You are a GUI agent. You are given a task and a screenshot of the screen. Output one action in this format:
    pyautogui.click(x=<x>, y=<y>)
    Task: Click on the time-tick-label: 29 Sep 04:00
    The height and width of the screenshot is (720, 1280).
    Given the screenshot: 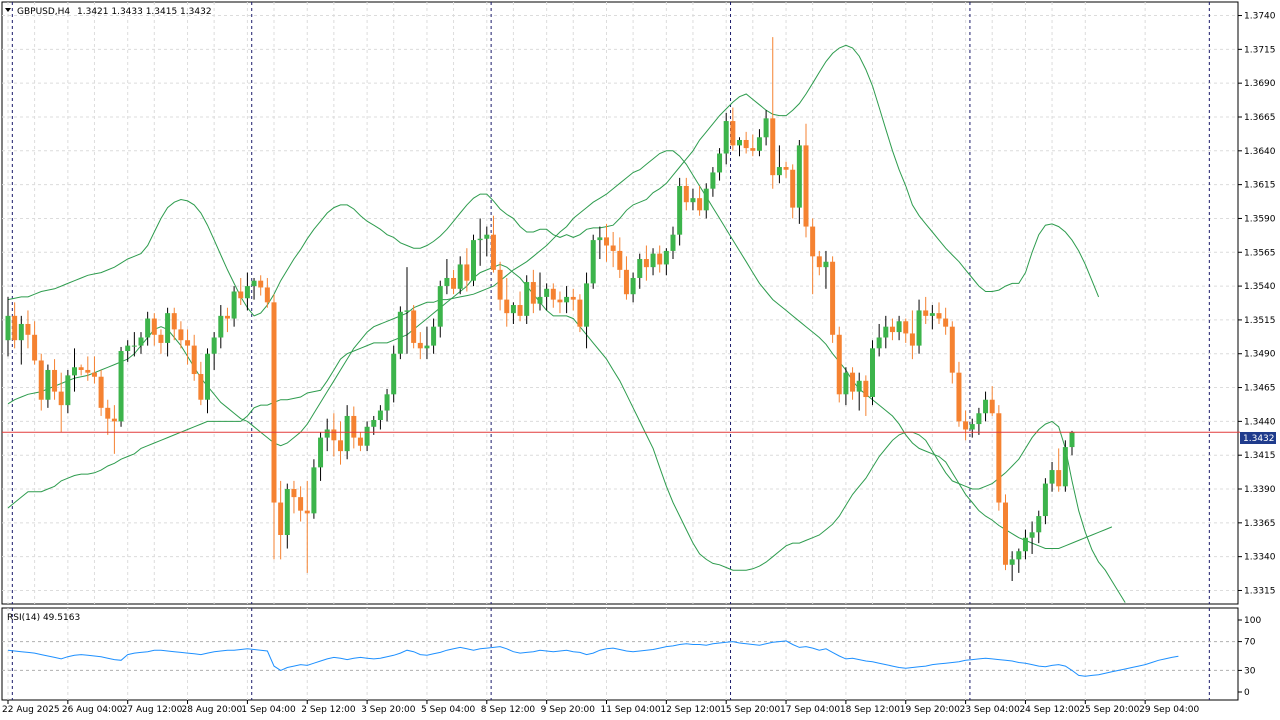 What is the action you would take?
    pyautogui.click(x=1169, y=710)
    